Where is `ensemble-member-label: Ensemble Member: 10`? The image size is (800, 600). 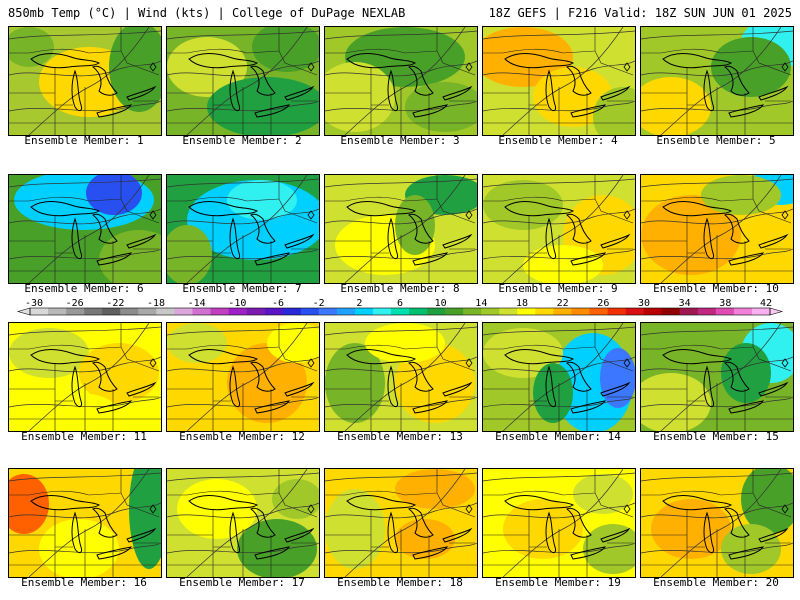
ensemble-member-label: Ensemble Member: 10 is located at coordinates (716, 288).